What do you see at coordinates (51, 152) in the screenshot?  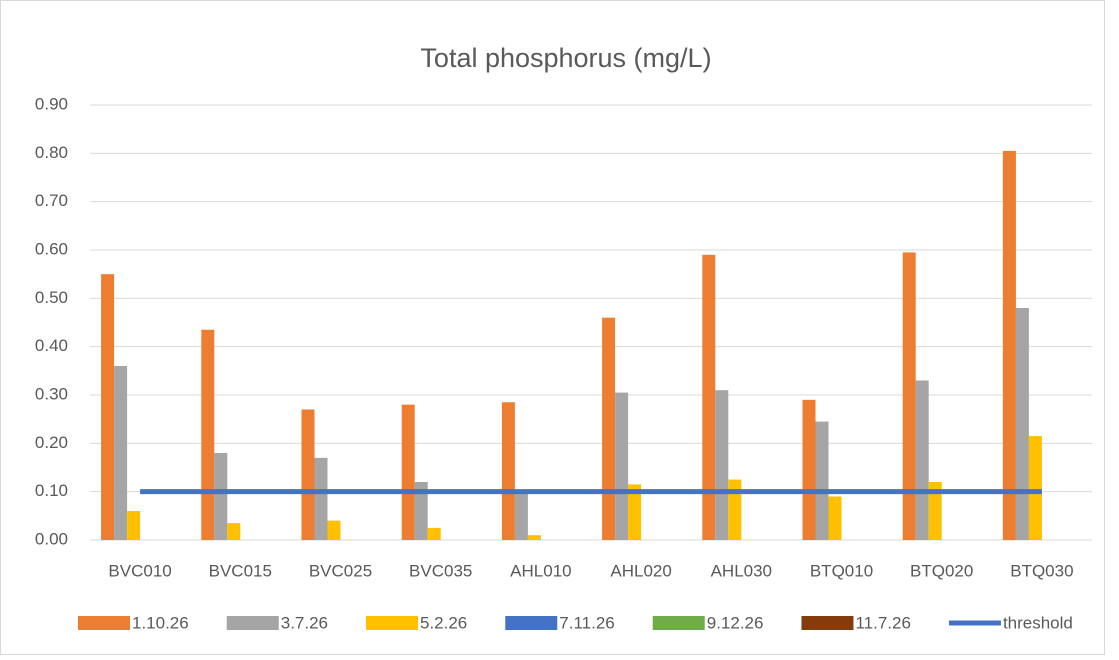 I see `y-tick-label: 0.80` at bounding box center [51, 152].